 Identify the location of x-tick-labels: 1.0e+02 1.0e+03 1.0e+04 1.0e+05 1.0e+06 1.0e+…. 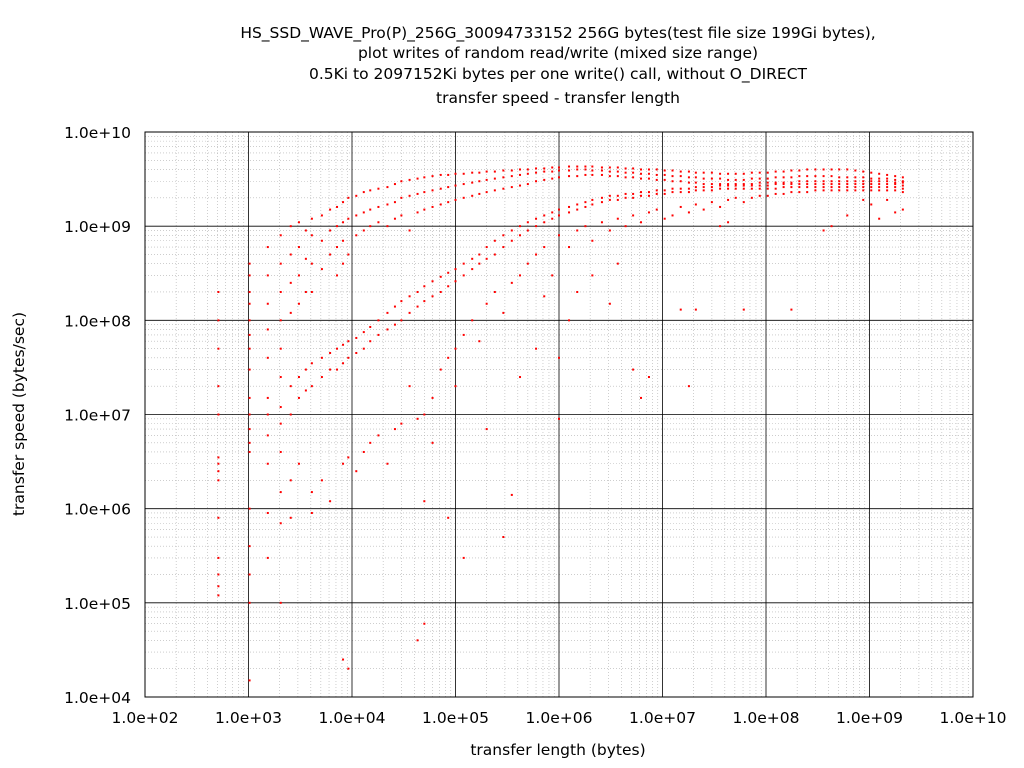
(559, 718).